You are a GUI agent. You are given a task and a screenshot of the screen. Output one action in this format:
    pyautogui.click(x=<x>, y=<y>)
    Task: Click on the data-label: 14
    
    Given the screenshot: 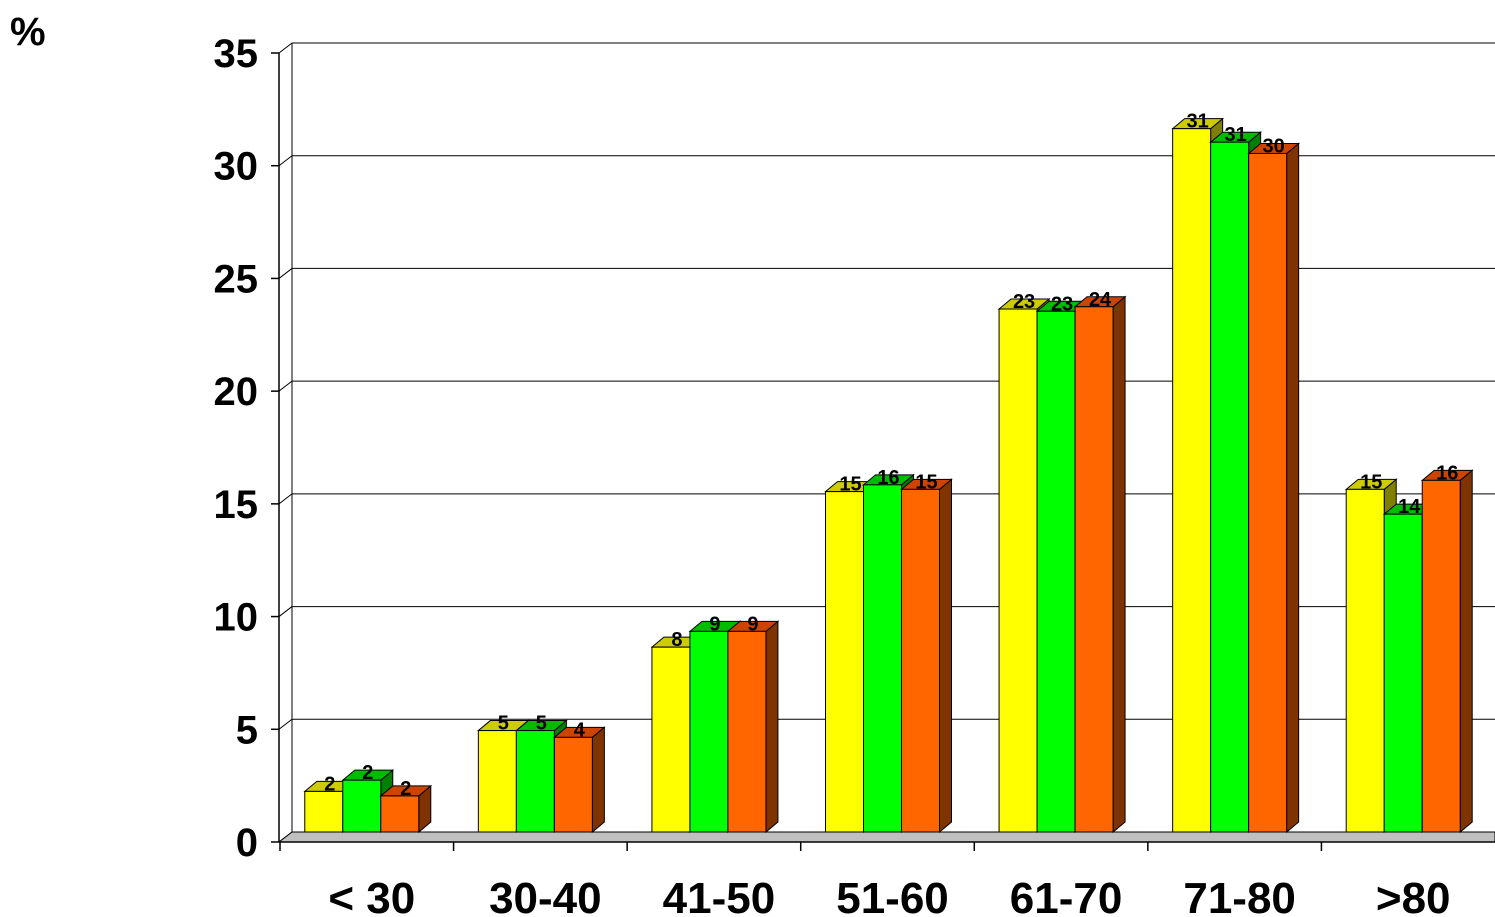 What is the action you would take?
    pyautogui.click(x=1409, y=507)
    